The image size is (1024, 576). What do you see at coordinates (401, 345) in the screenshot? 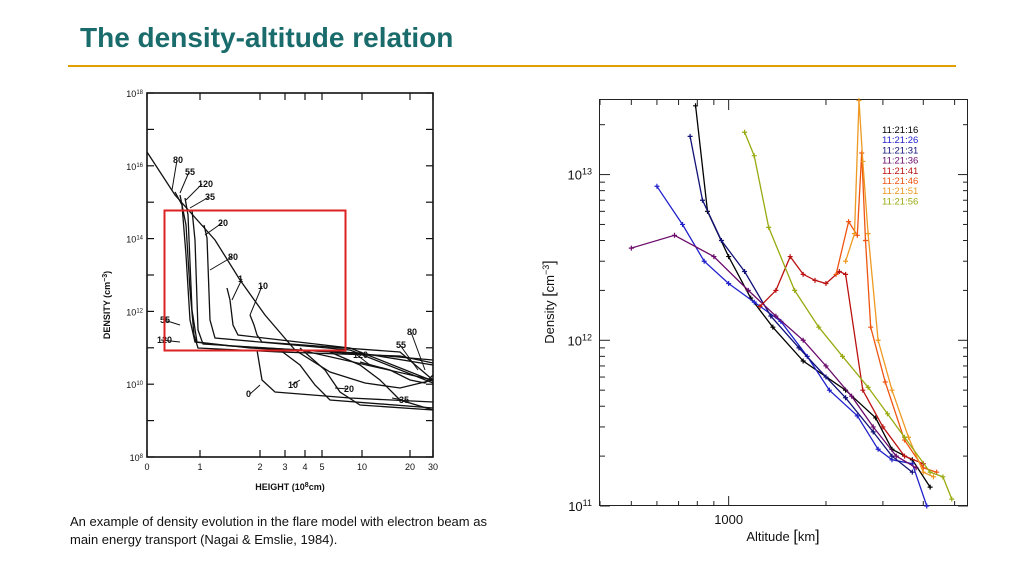
I see `curve-label: 55` at bounding box center [401, 345].